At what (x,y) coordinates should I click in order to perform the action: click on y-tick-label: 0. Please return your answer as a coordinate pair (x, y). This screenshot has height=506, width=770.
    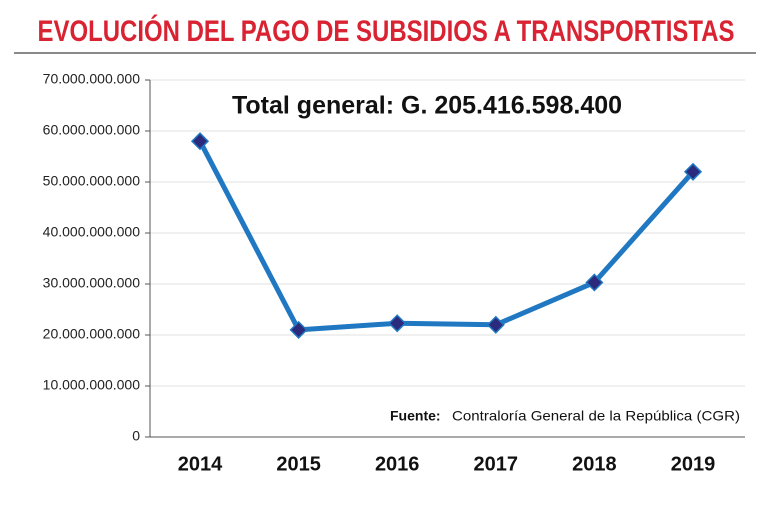
    Looking at the image, I should click on (136, 436).